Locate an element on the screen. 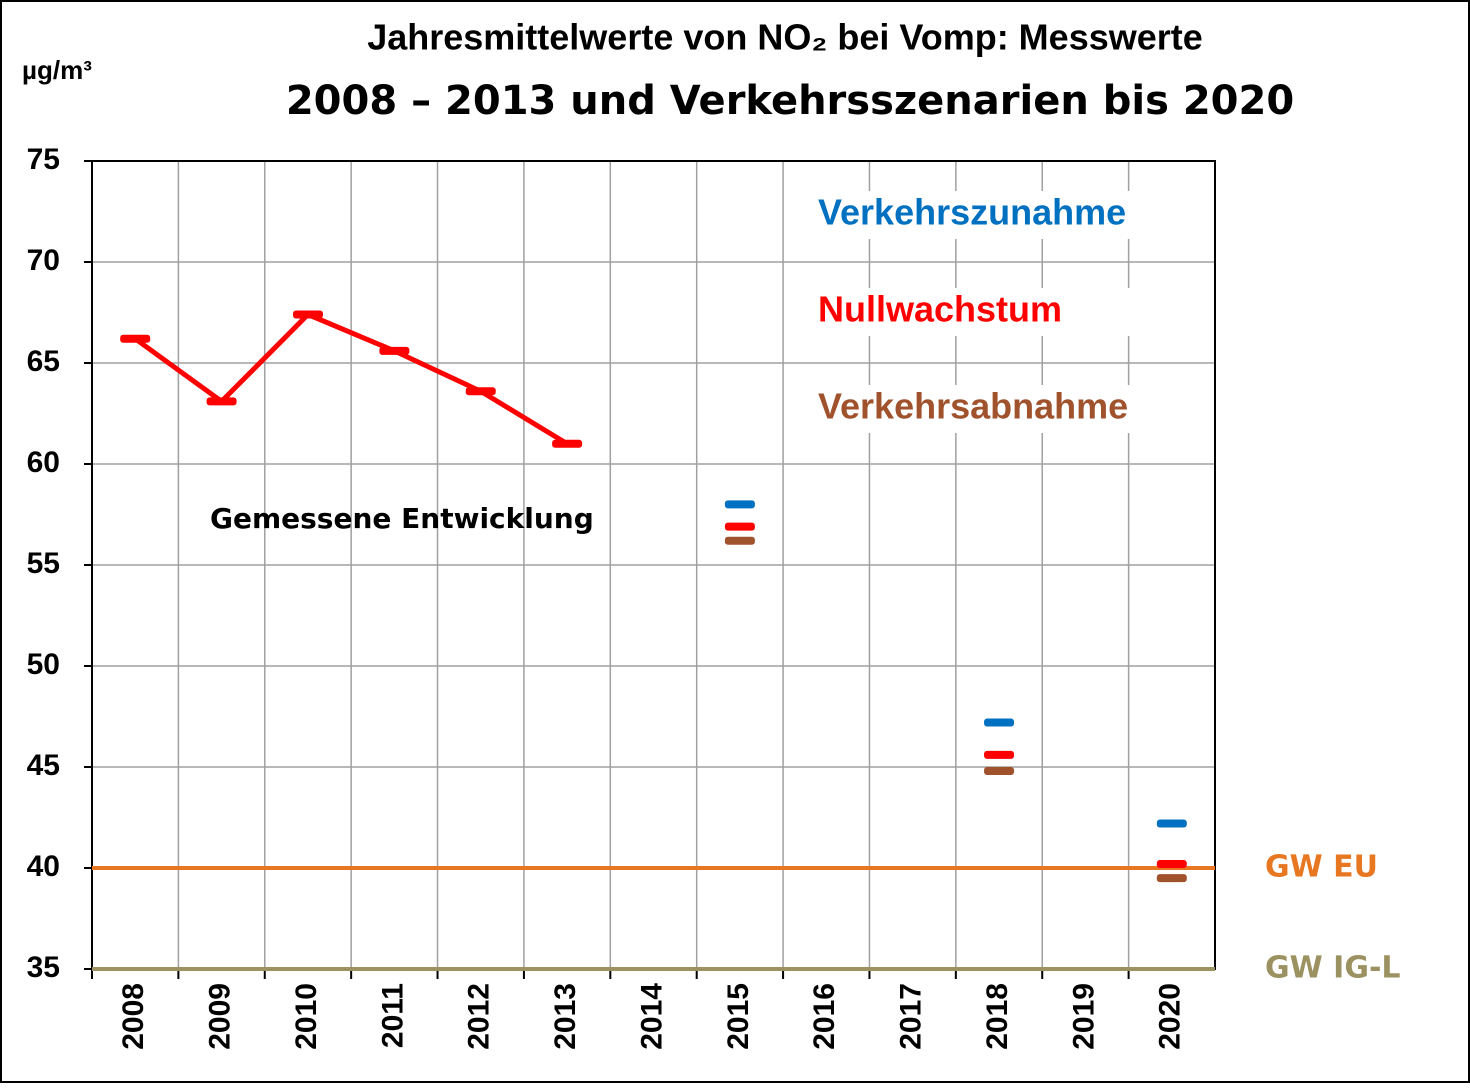 The height and width of the screenshot is (1088, 1470). y-tick-label: 75 is located at coordinates (43, 159).